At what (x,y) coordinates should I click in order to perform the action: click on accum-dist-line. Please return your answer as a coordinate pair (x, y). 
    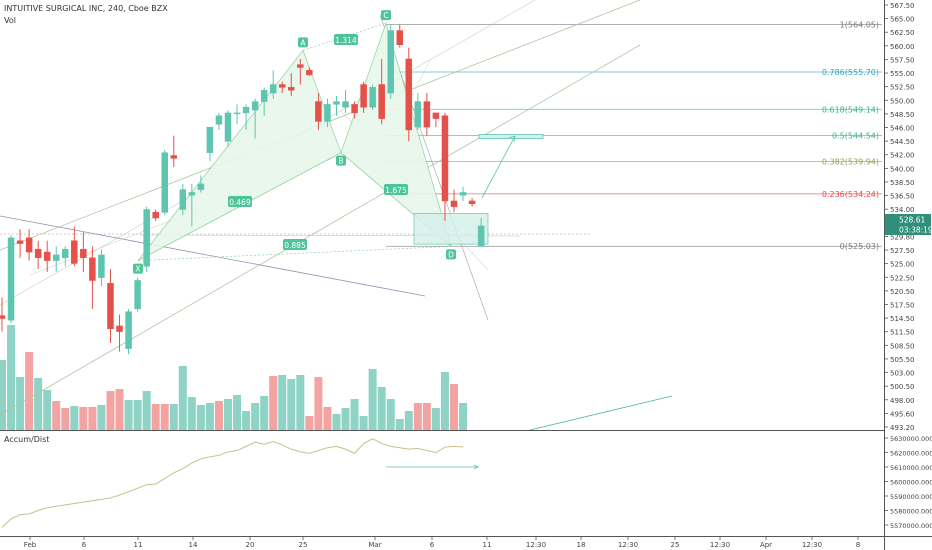
    Looking at the image, I should click on (240, 483).